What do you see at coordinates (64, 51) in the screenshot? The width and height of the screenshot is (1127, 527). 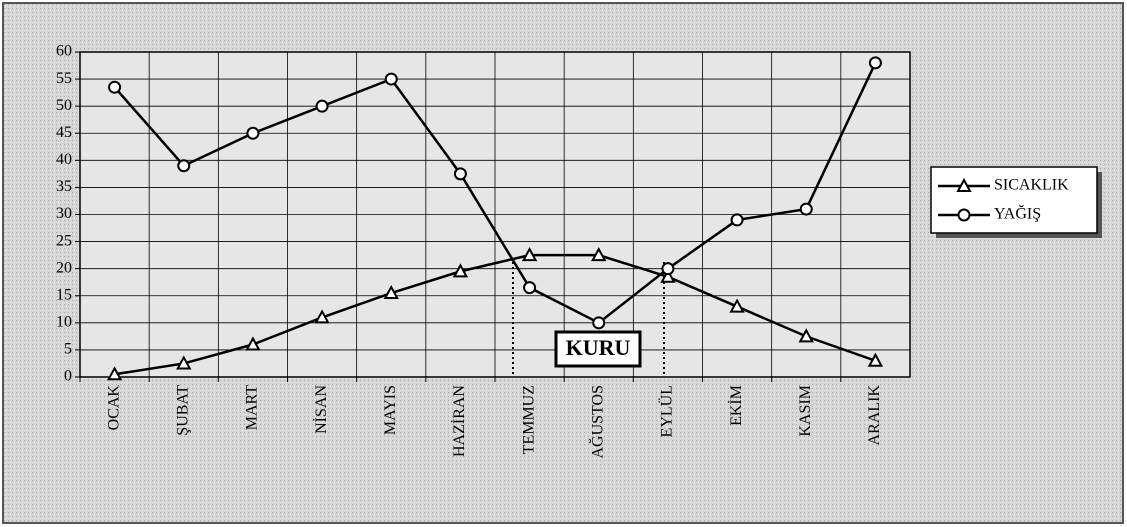 I see `y-tick-label: 60` at bounding box center [64, 51].